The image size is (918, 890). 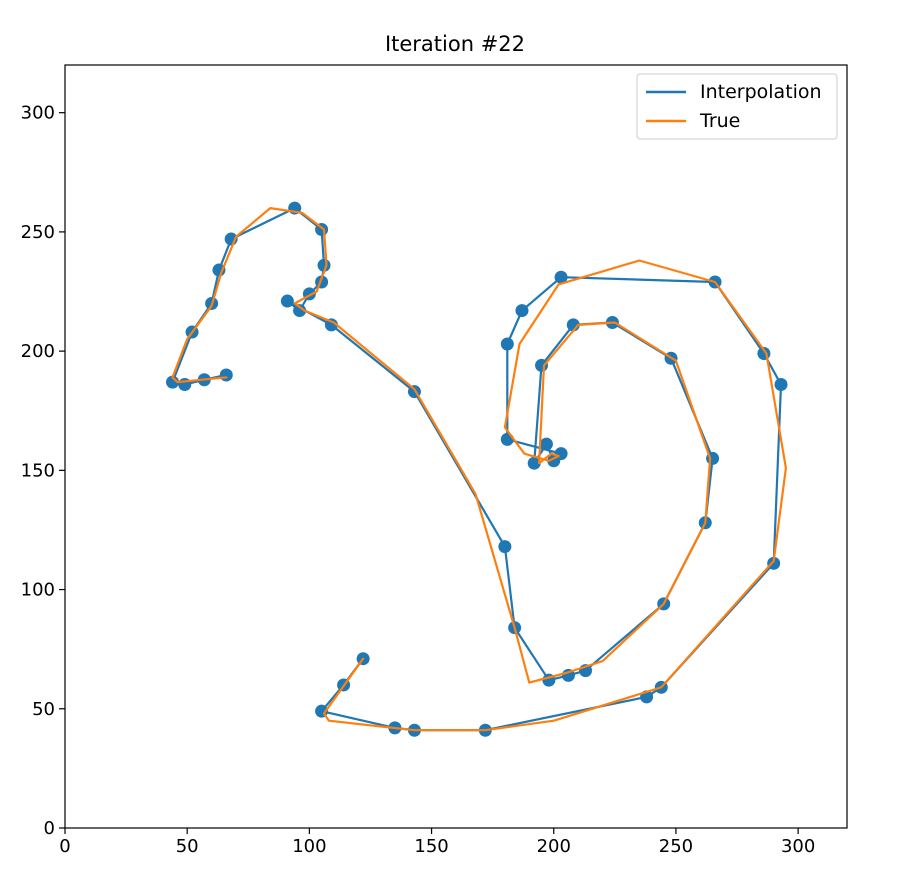 What do you see at coordinates (676, 846) in the screenshot?
I see `x-tick-label: 250` at bounding box center [676, 846].